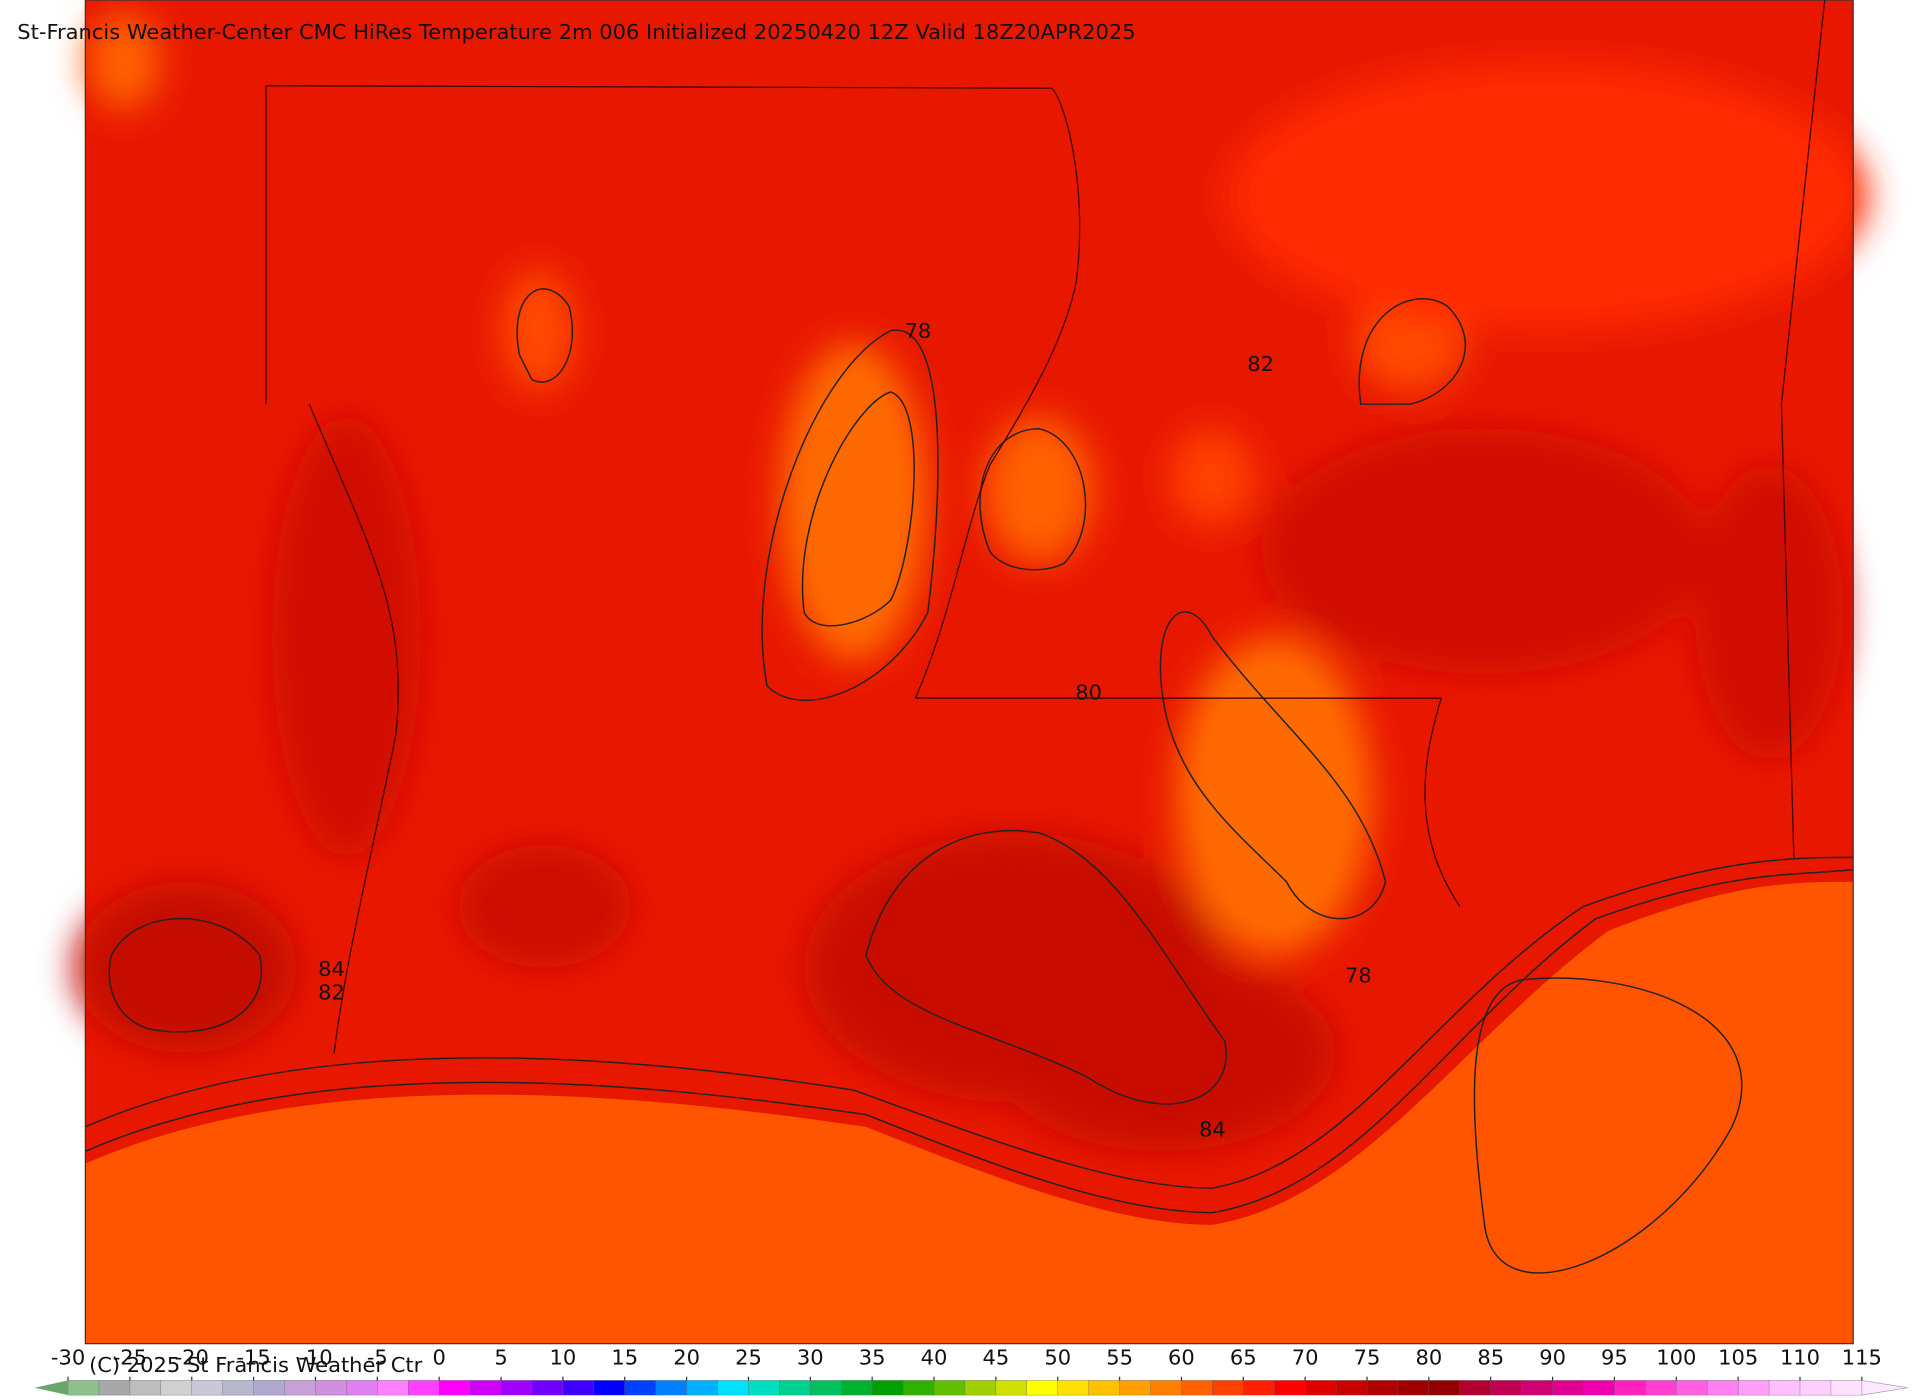 Image resolution: width=1920 pixels, height=1400 pixels. What do you see at coordinates (1305, 1358) in the screenshot?
I see `colorbar-tick-label: 70` at bounding box center [1305, 1358].